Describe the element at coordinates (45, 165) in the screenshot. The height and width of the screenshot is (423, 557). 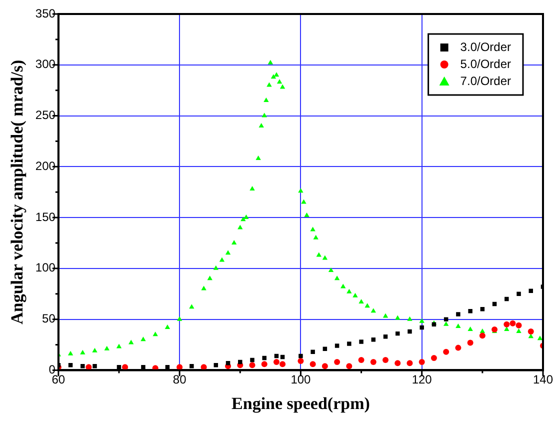
I see `y-tick-label: 200` at that location.